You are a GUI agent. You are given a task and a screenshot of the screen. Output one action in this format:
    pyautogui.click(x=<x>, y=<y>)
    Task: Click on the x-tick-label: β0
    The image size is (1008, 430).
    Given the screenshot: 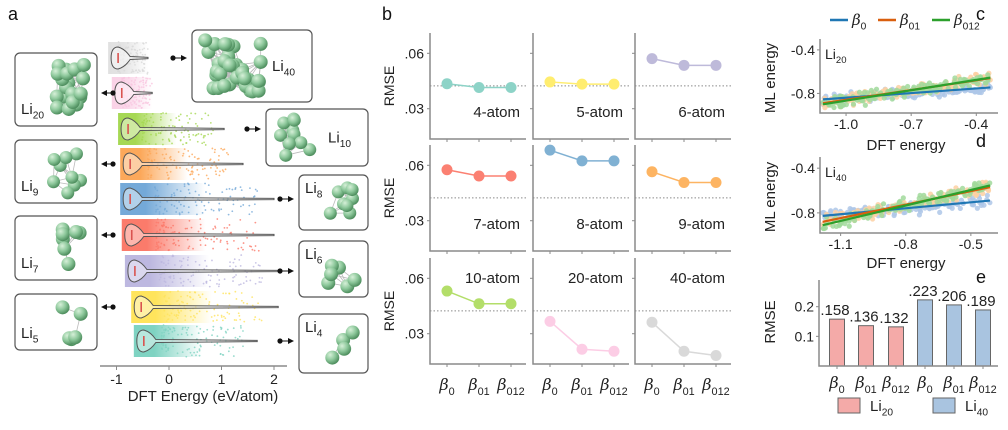 What is the action you would take?
    pyautogui.click(x=446, y=386)
    